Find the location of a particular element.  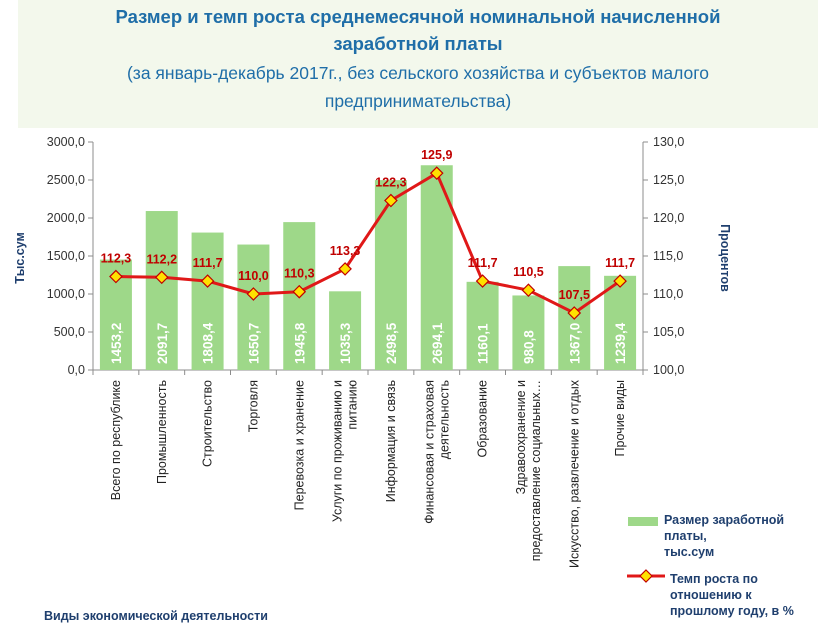

left-axis-title: Тыс.сум is located at coordinates (20, 258).